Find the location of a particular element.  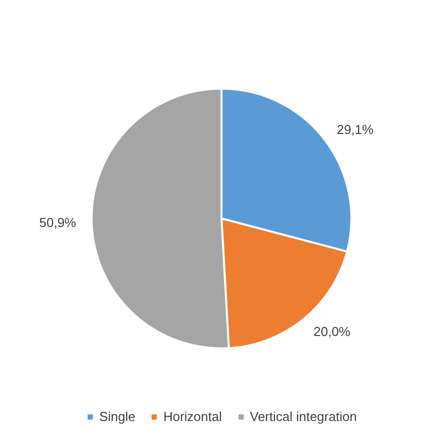

data-label: 29,1% is located at coordinates (355, 130).